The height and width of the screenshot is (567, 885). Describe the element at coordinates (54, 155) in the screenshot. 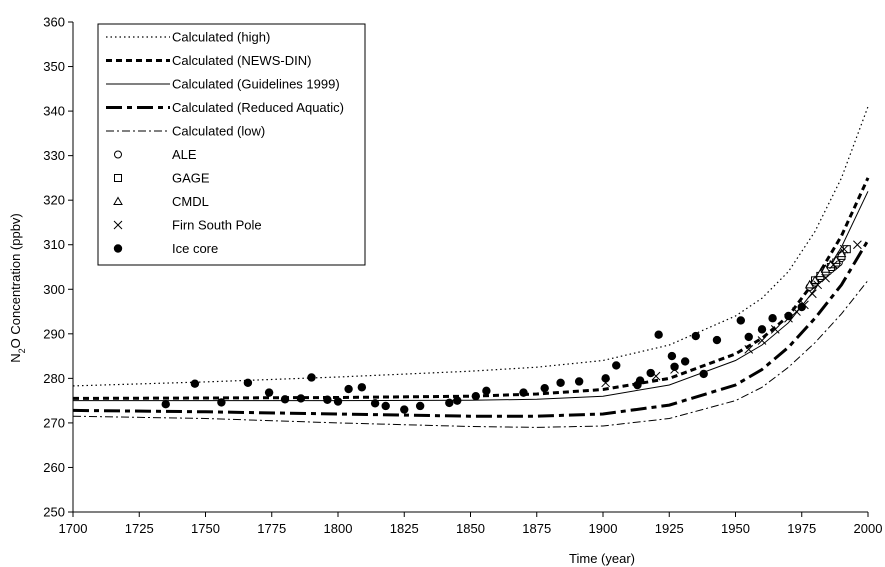

I see `y-tick-label: 330` at that location.